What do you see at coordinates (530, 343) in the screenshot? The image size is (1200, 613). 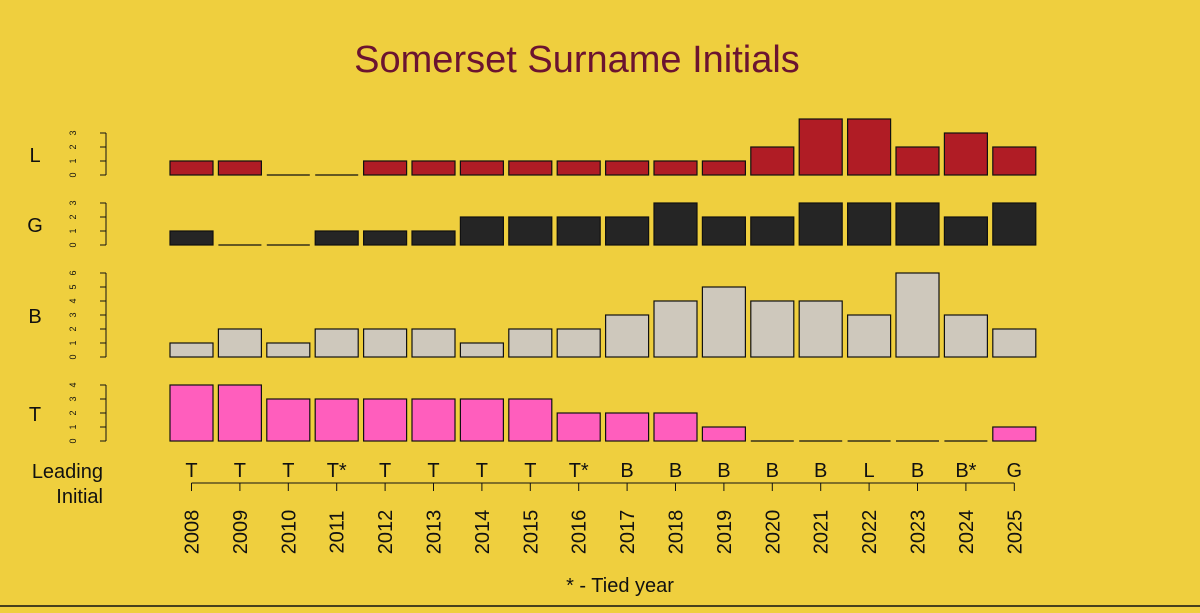 I see `bar-b-2015` at bounding box center [530, 343].